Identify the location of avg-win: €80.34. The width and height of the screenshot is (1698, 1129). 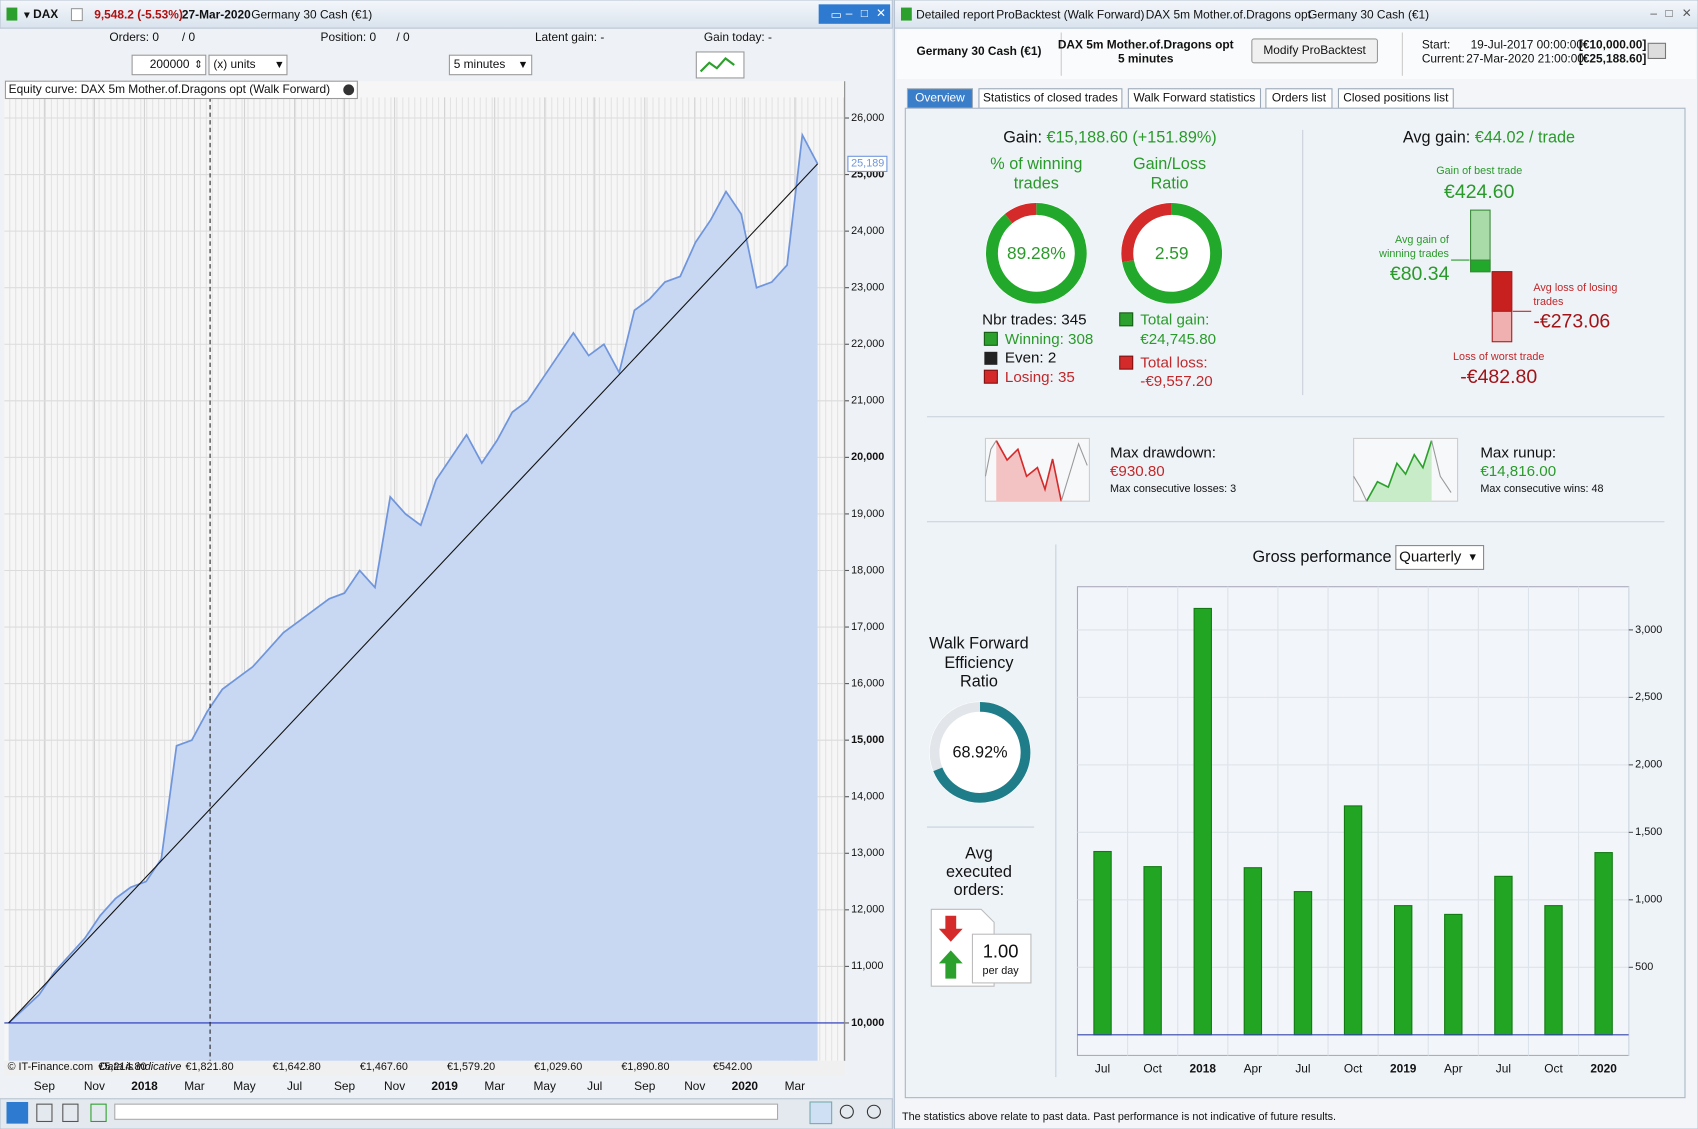
(1420, 274).